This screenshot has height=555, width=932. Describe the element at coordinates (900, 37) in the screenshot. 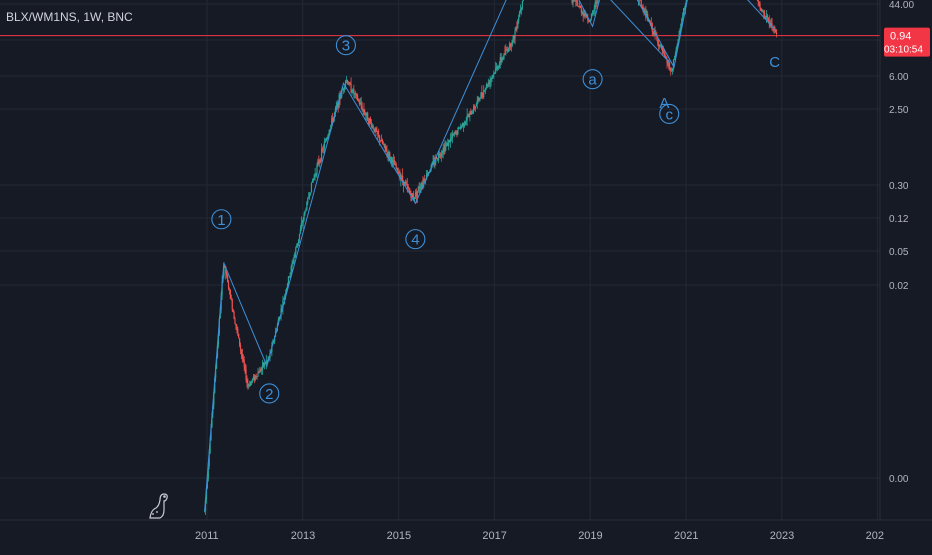

I see `current-price-label: 0.94` at that location.